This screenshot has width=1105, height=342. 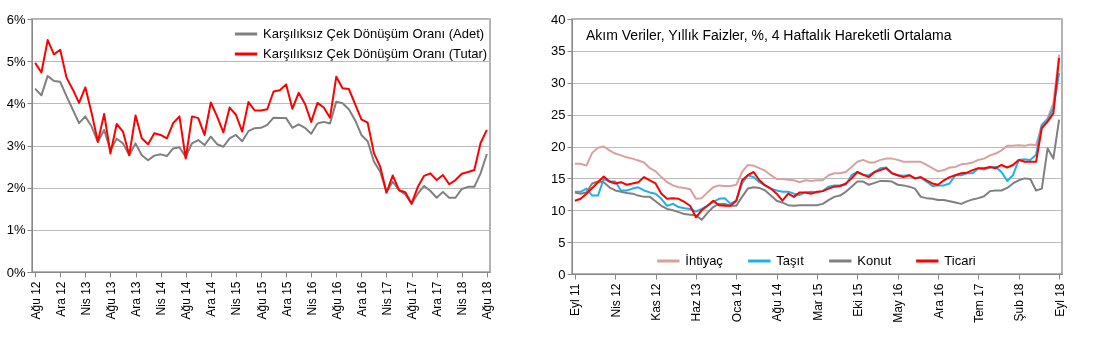 What do you see at coordinates (656, 302) in the screenshot?
I see `x-tick-label: Kas 12` at bounding box center [656, 302].